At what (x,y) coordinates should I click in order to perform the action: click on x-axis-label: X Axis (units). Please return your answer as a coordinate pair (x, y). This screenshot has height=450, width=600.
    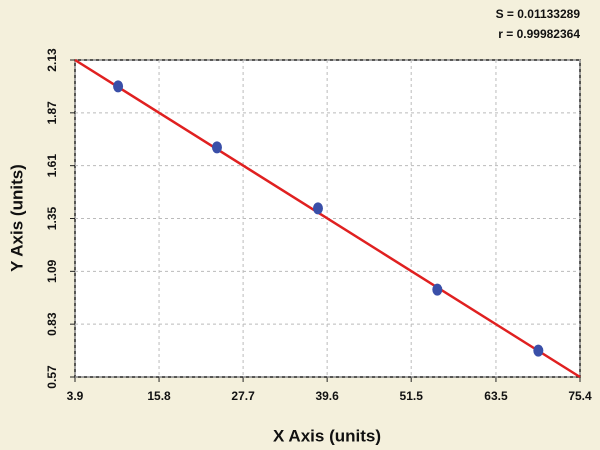
    Looking at the image, I should click on (327, 435).